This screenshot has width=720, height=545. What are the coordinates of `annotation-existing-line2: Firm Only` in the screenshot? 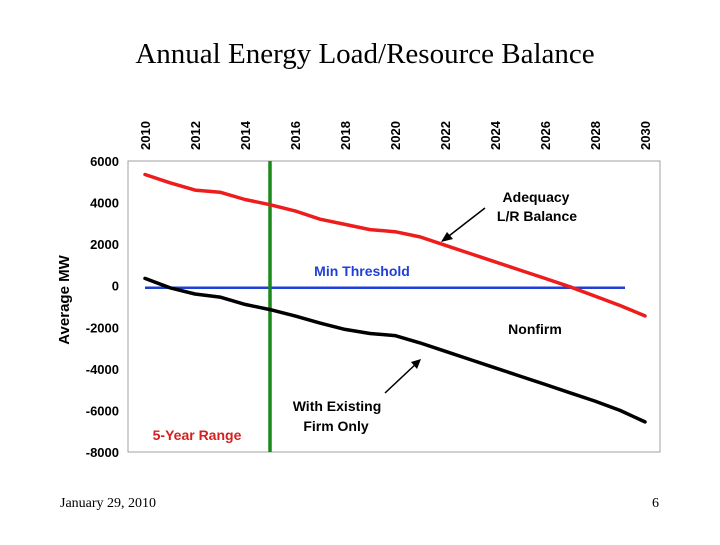 It's located at (336, 426).